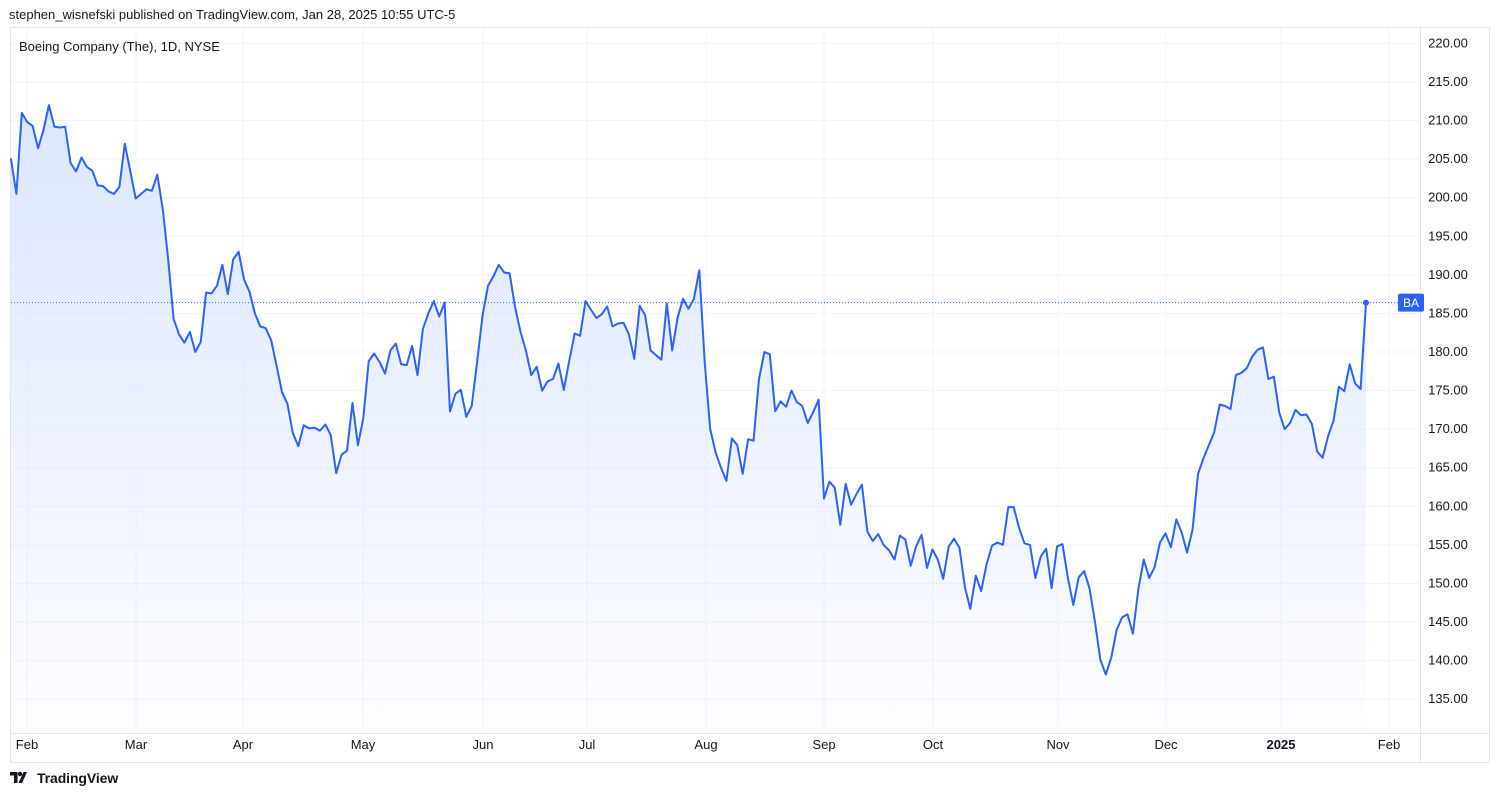 This screenshot has height=797, width=1500. I want to click on x-tick-label: Jun, so click(483, 744).